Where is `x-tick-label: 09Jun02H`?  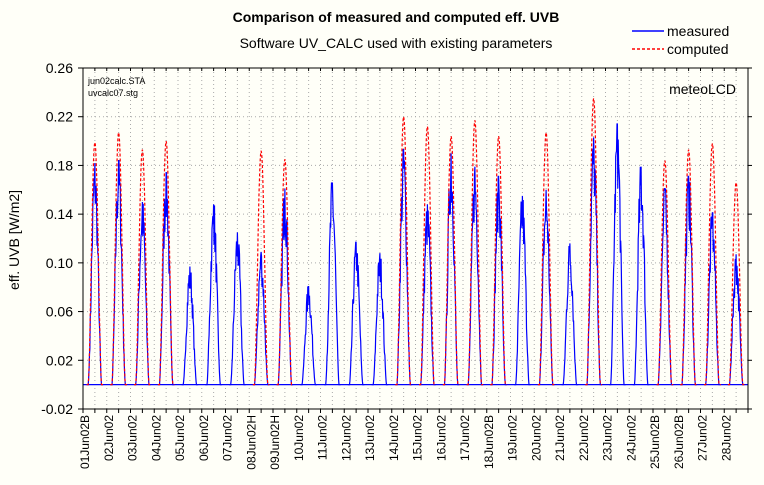
x-tick-label: 09Jun02H is located at coordinates (275, 442).